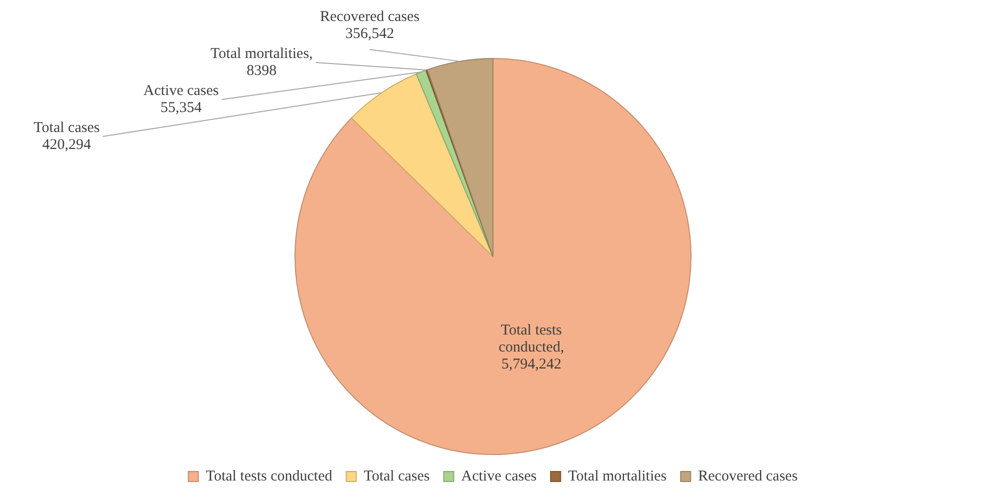 Image resolution: width=986 pixels, height=502 pixels. What do you see at coordinates (617, 476) in the screenshot?
I see `legend-label: Total mortalities` at bounding box center [617, 476].